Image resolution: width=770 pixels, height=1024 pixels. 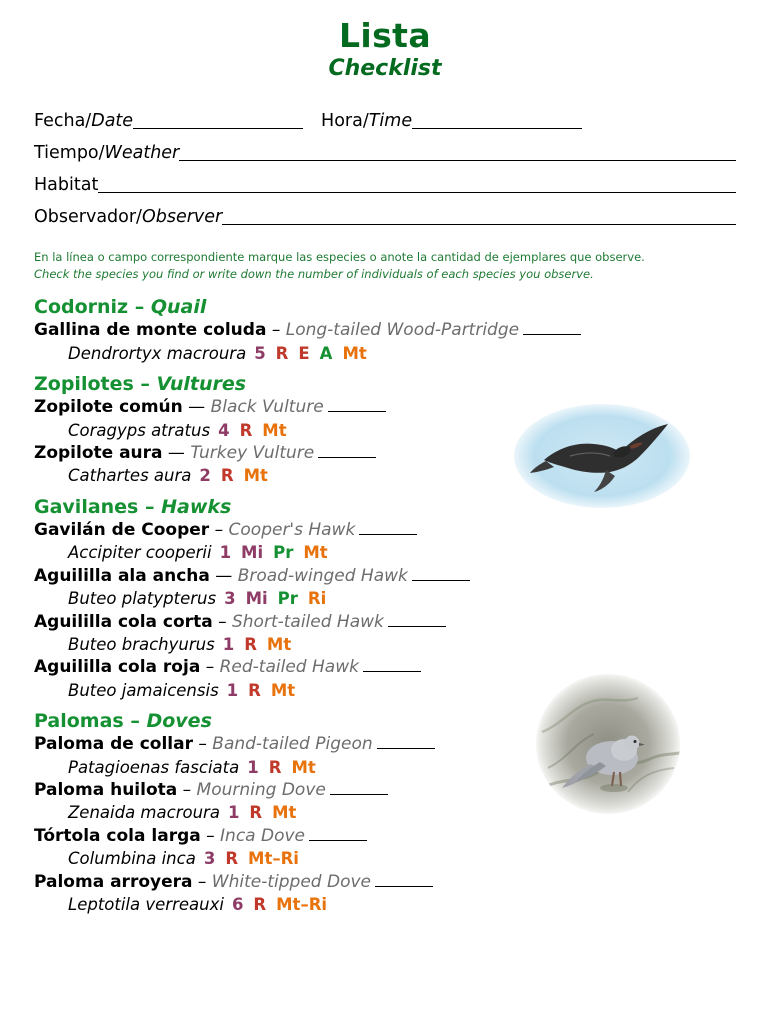 I want to click on species-scientific-name: Columbina inca, so click(x=132, y=859).